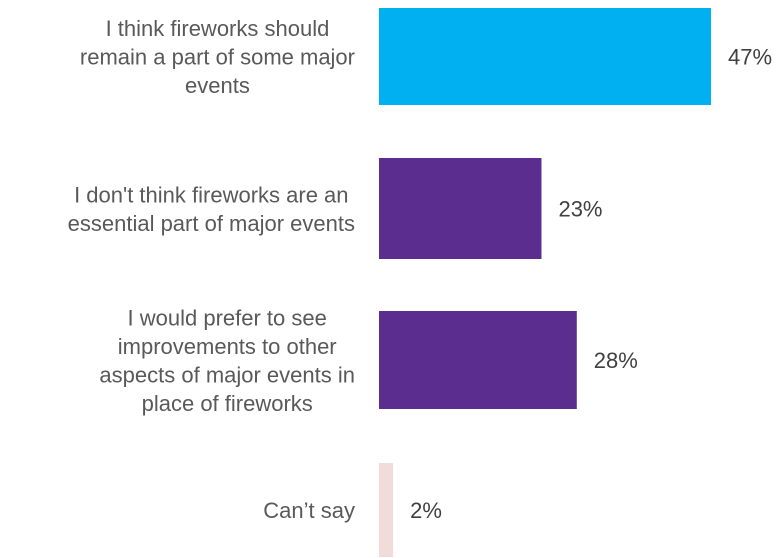  Describe the element at coordinates (227, 317) in the screenshot. I see `category-label-line: I would prefer to see` at that location.